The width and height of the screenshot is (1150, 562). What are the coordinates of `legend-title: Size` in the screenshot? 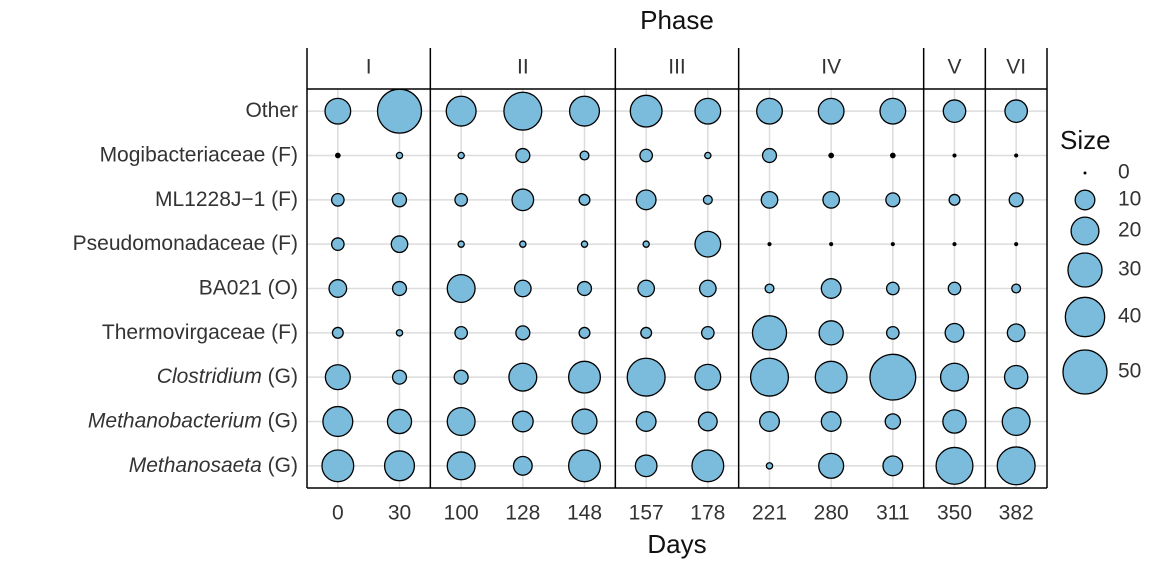 It's located at (1085, 140).